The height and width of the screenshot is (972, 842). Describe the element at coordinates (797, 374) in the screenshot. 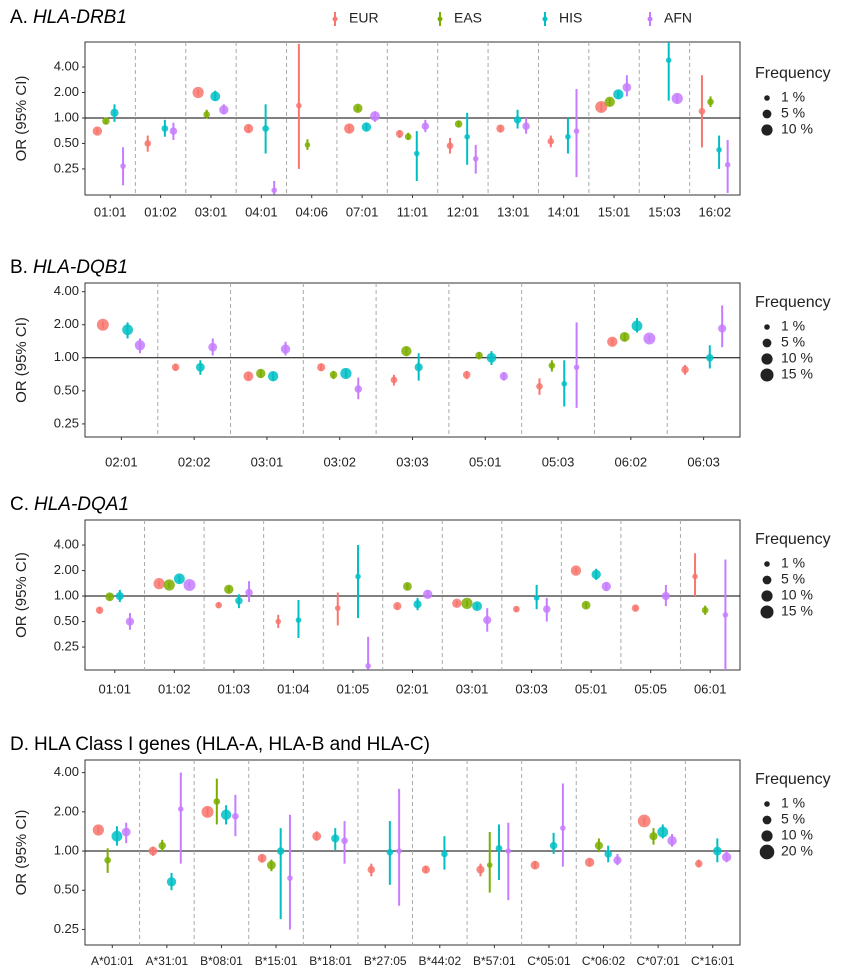

I see `size-legend-label: 15 %` at that location.